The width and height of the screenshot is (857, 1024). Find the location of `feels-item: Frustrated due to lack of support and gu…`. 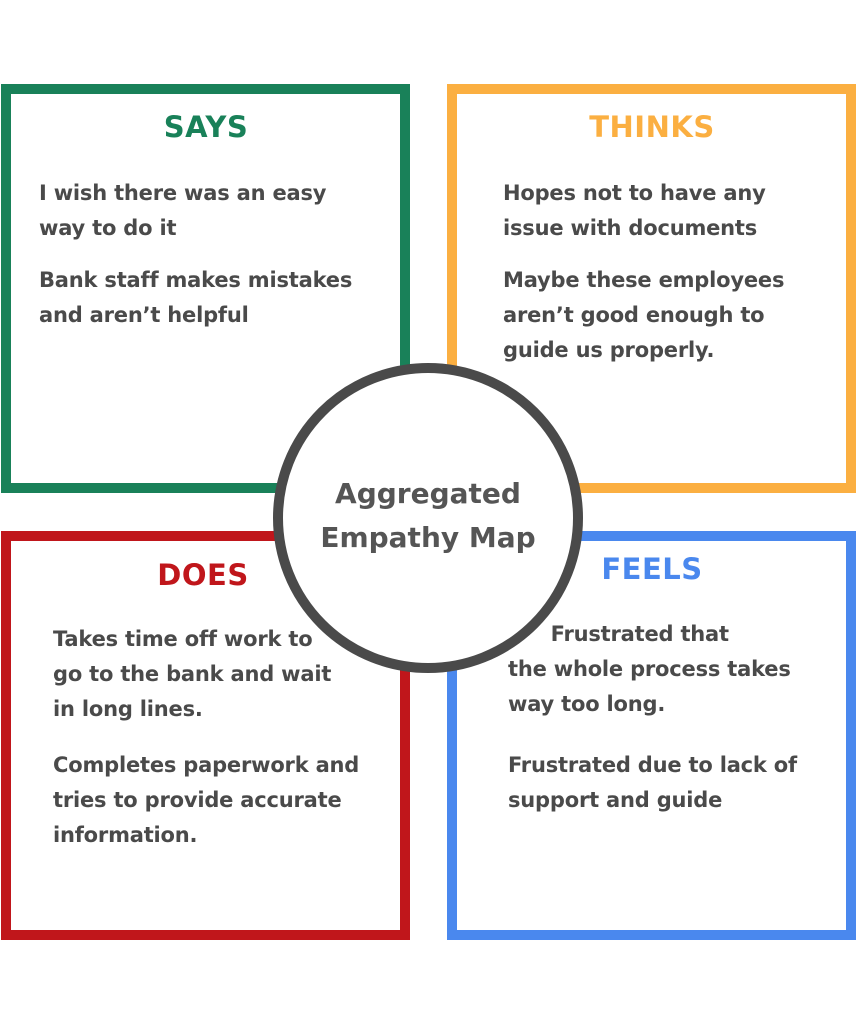

feels-item: Frustrated due to lack of support and gu… is located at coordinates (652, 782).